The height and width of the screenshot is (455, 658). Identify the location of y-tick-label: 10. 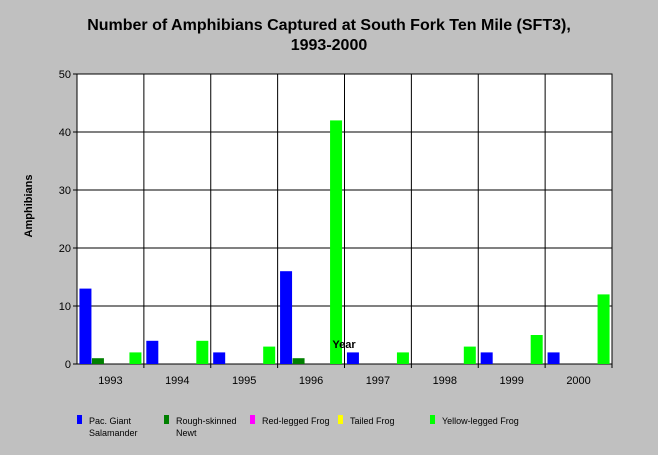
(65, 307).